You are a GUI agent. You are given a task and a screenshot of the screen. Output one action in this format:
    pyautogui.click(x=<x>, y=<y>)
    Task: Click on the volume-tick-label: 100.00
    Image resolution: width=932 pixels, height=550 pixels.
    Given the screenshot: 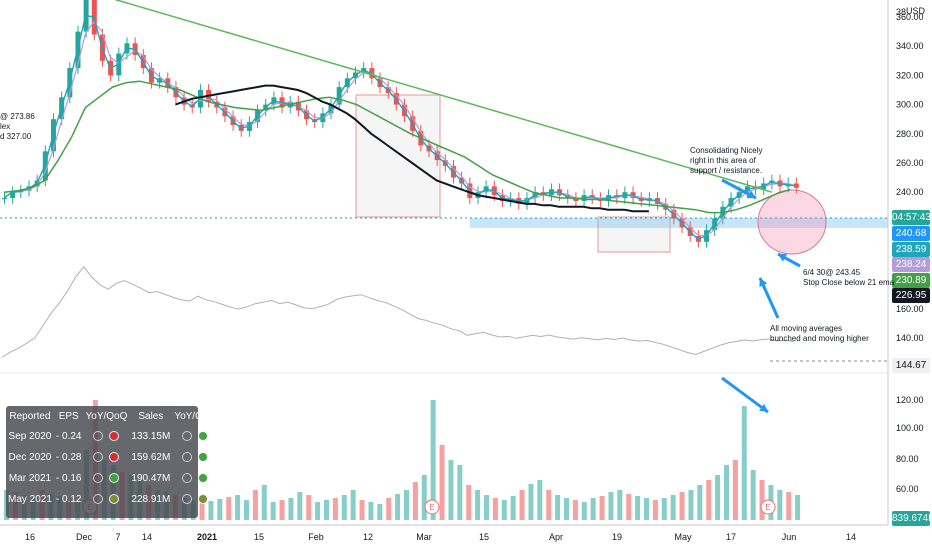 What is the action you would take?
    pyautogui.click(x=910, y=428)
    